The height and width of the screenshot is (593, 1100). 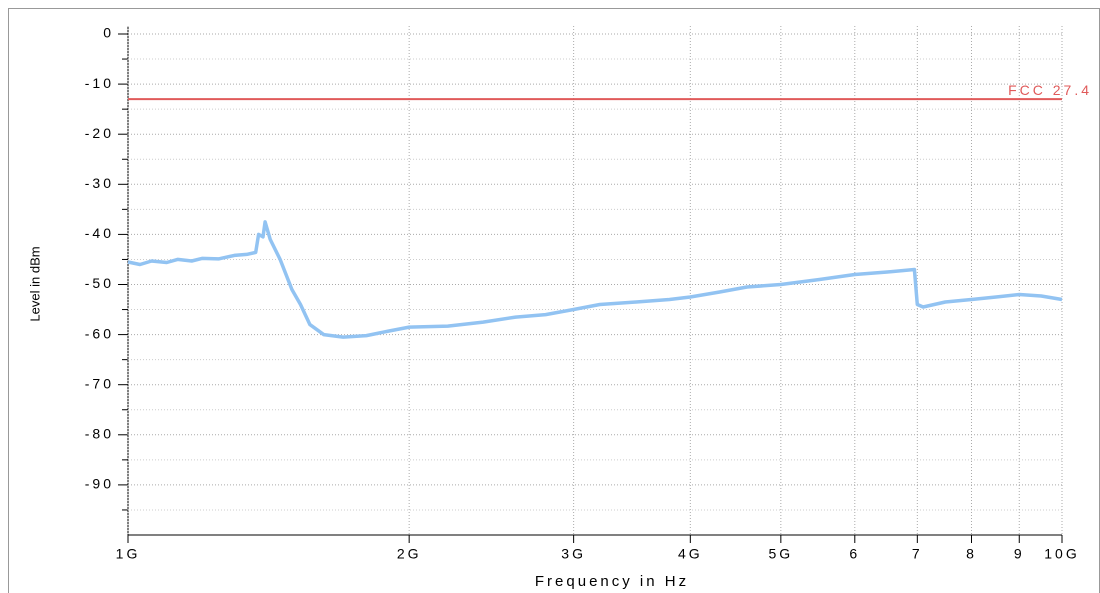 I want to click on y-tick-label: -60, so click(x=99, y=333).